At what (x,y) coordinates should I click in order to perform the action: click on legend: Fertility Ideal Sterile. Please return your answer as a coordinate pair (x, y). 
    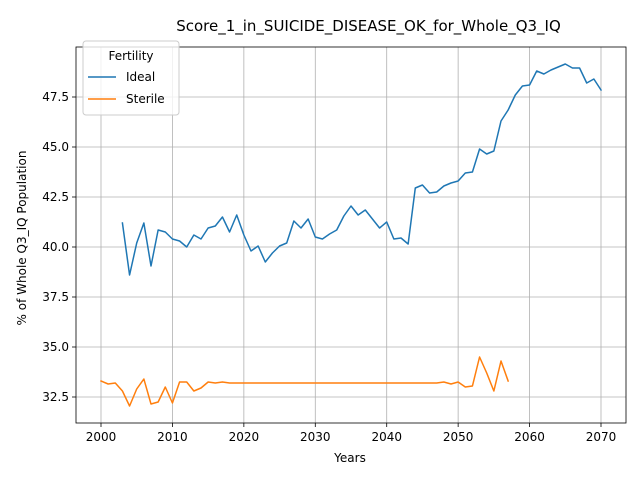
    Looking at the image, I should click on (131, 78).